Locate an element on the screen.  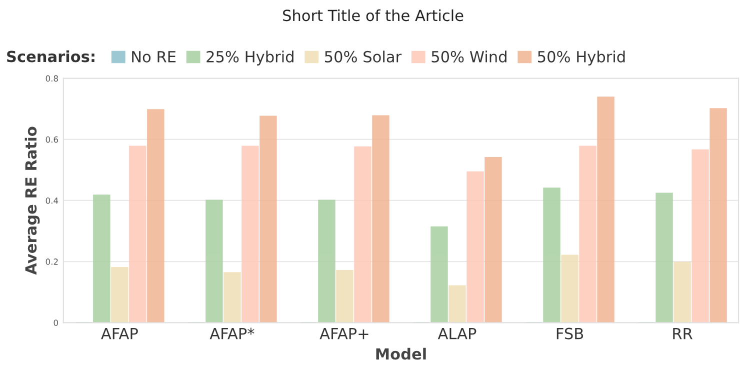
y-tick-label: 0 is located at coordinates (56, 323).